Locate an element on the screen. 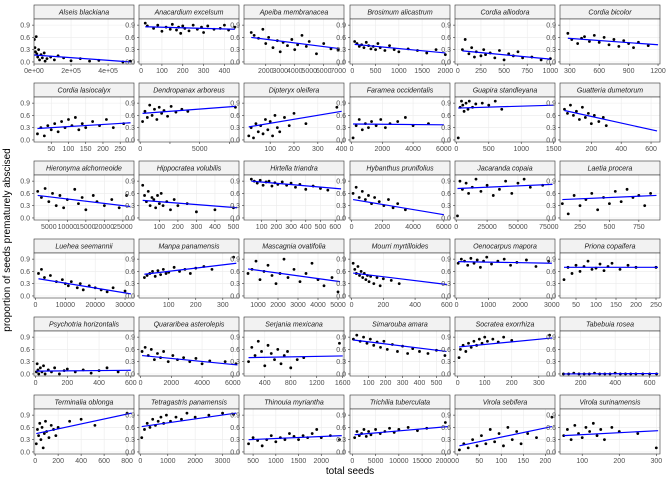  x-tick-label: 2000 is located at coordinates (266, 71).